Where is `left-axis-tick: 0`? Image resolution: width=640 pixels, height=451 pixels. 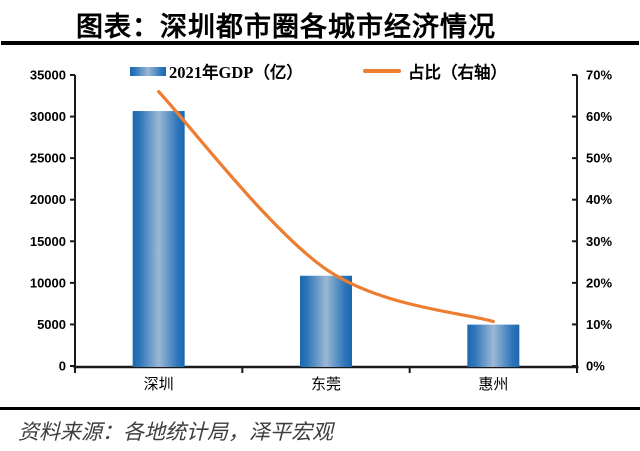 left-axis-tick: 0 is located at coordinates (62, 366).